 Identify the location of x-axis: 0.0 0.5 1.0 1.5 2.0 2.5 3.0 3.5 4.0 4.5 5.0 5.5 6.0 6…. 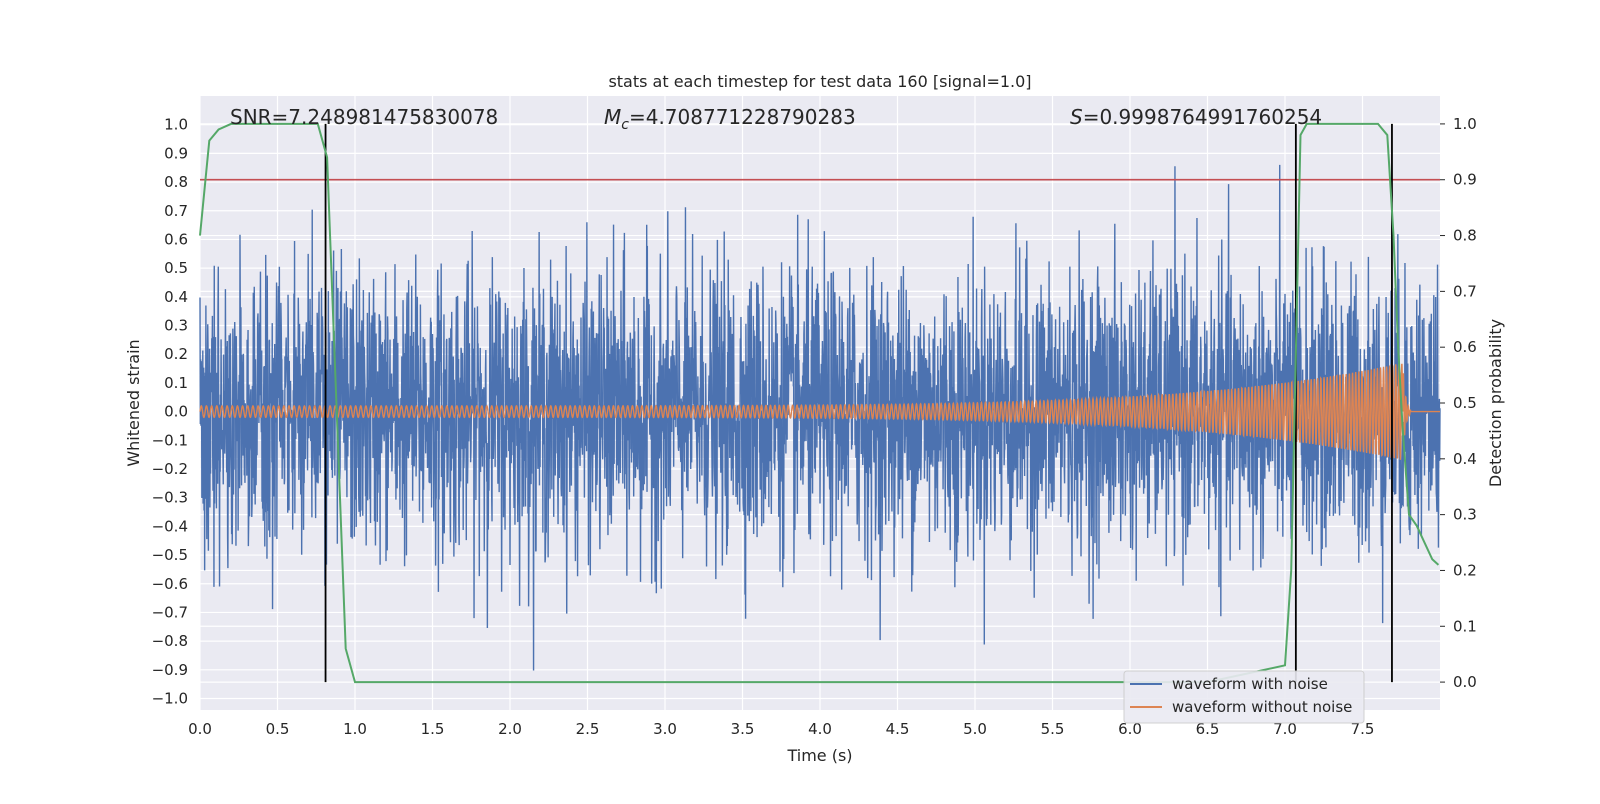
(781, 729).